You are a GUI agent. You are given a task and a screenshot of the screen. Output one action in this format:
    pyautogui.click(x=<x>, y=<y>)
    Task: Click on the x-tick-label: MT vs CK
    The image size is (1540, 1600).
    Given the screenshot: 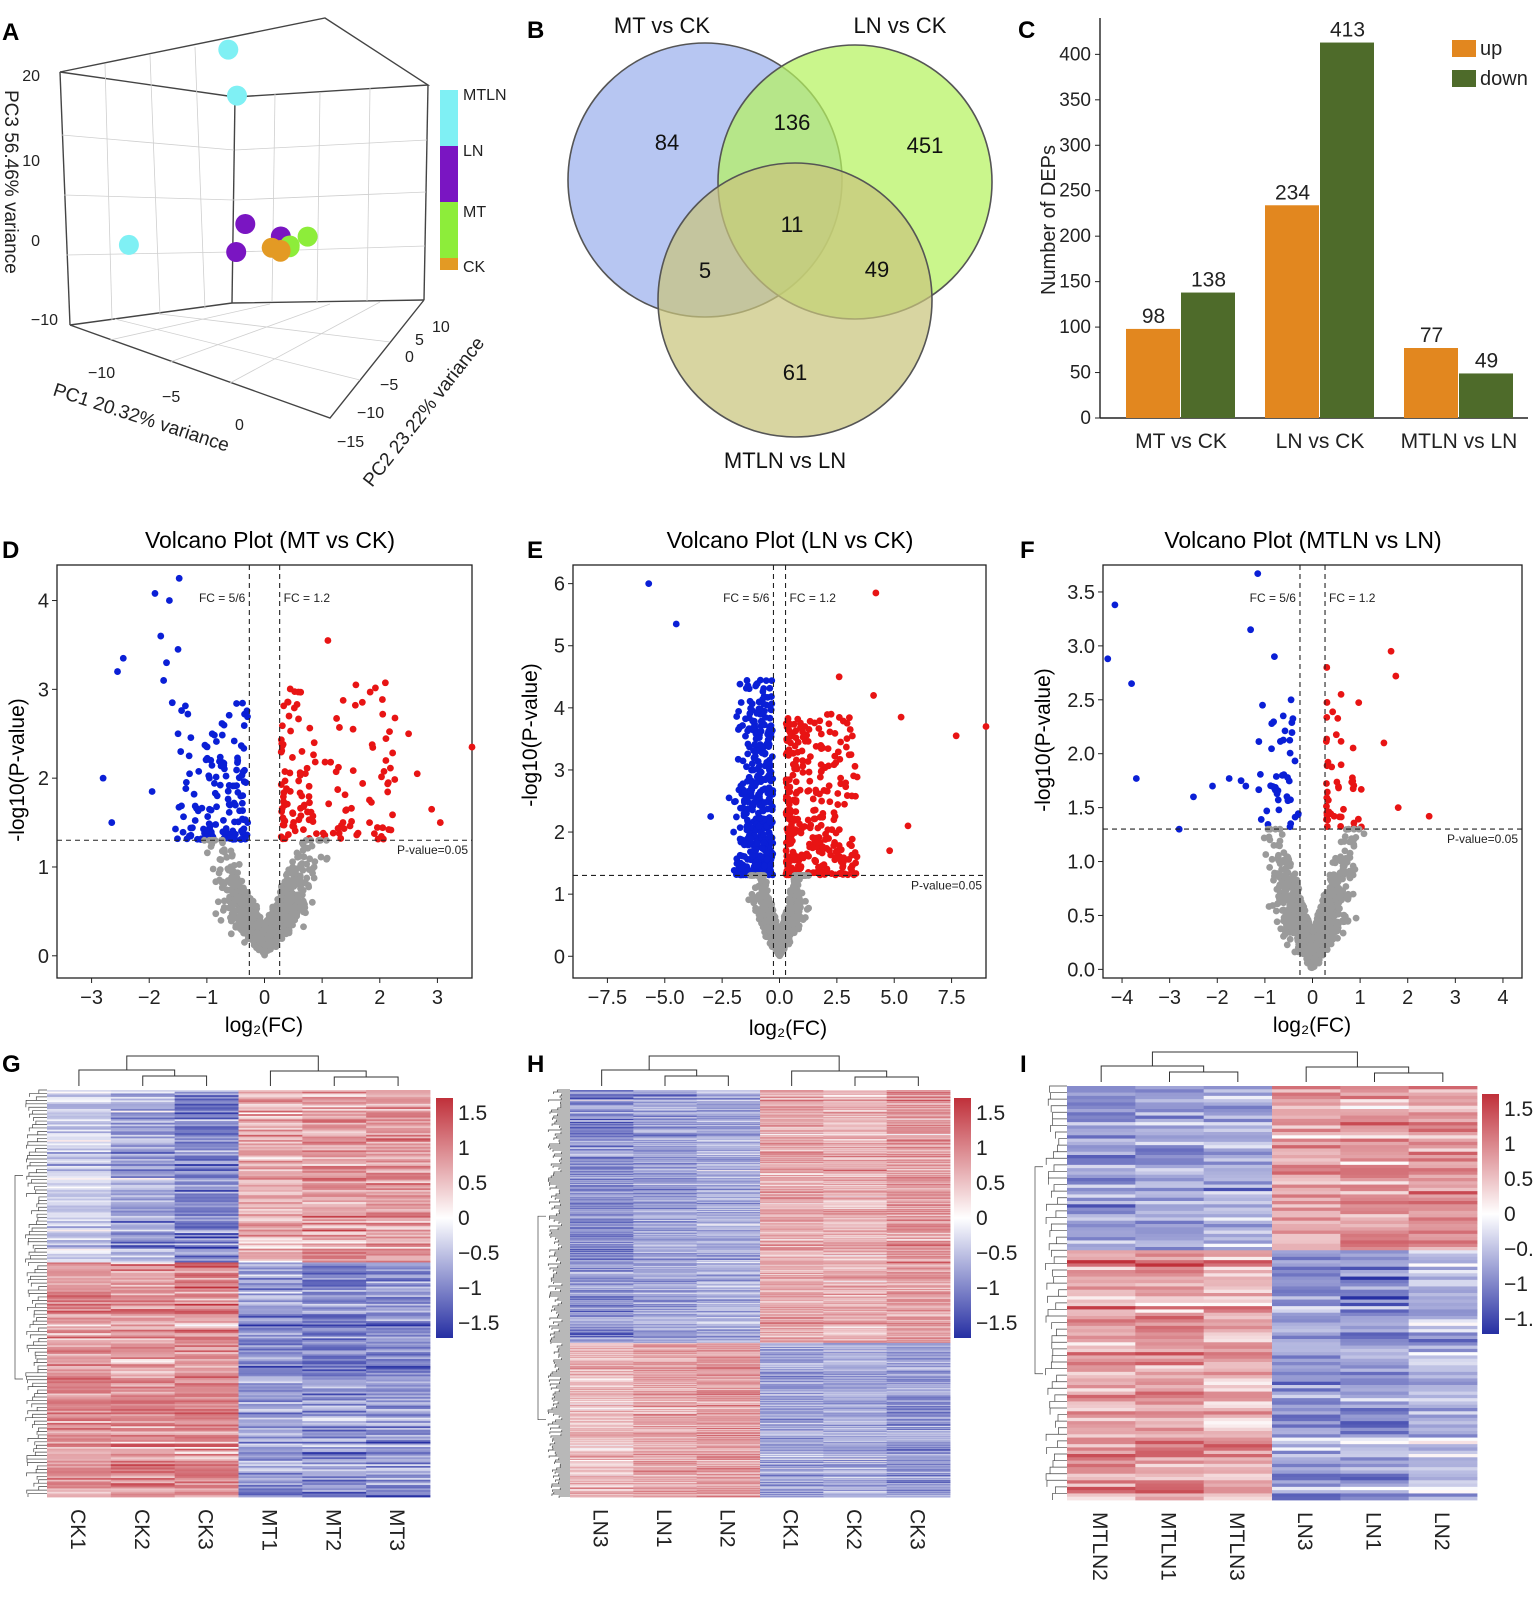 What is the action you would take?
    pyautogui.click(x=1181, y=441)
    